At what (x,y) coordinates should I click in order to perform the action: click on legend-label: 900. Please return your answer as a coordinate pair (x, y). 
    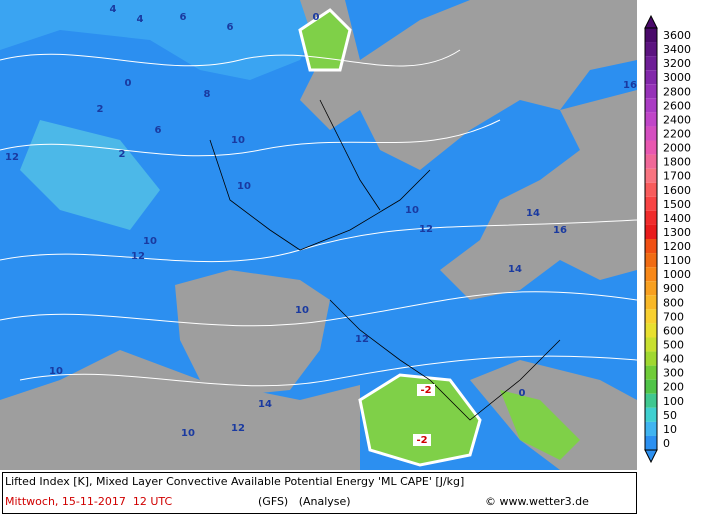
    Looking at the image, I should click on (673, 288).